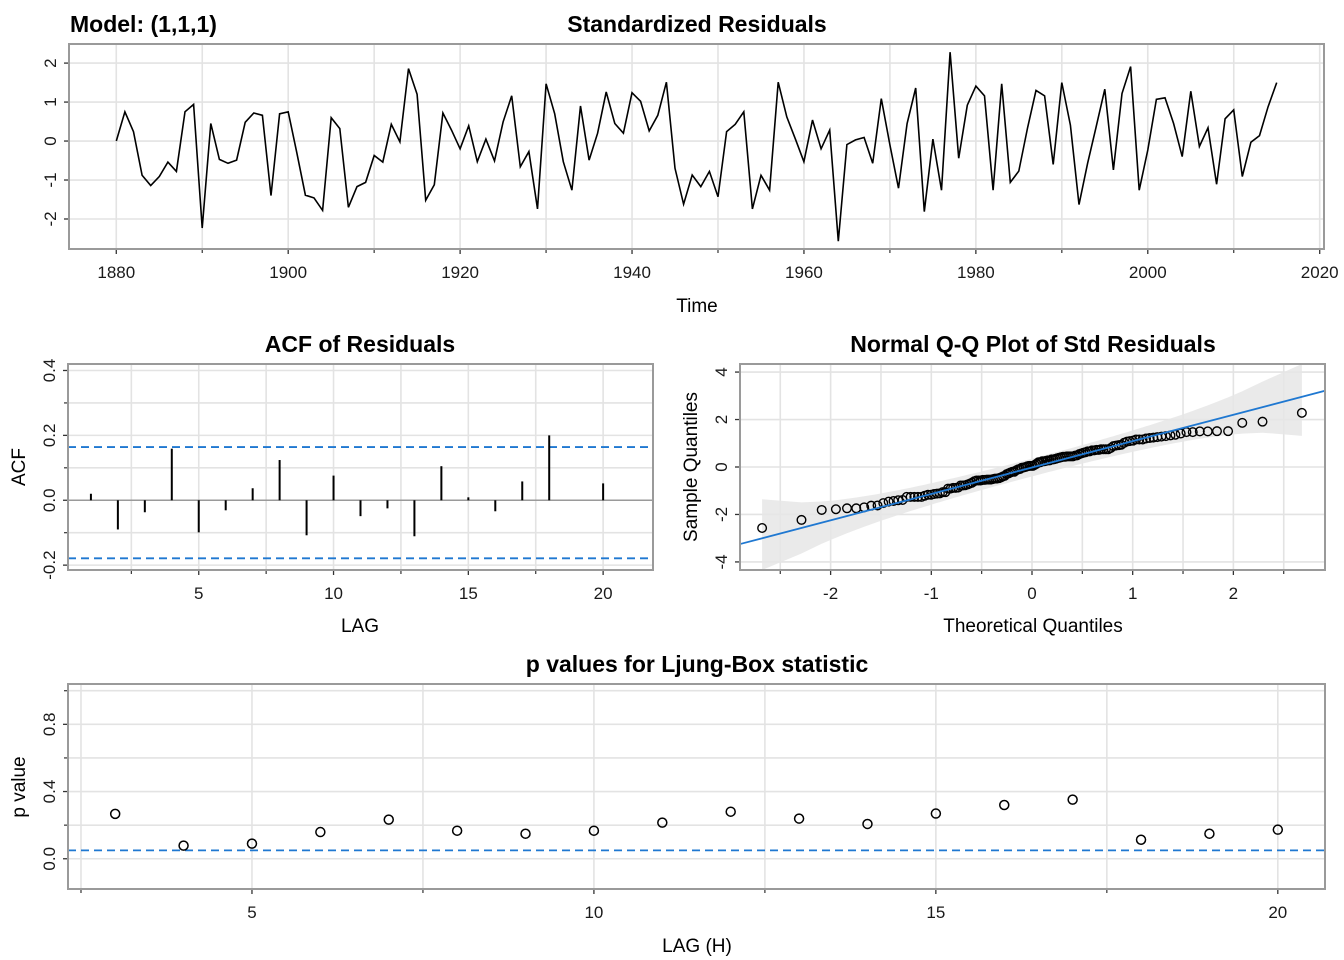 The width and height of the screenshot is (1344, 960). Describe the element at coordinates (1277, 912) in the screenshot. I see `ljung-x-tick-label: 20` at that location.